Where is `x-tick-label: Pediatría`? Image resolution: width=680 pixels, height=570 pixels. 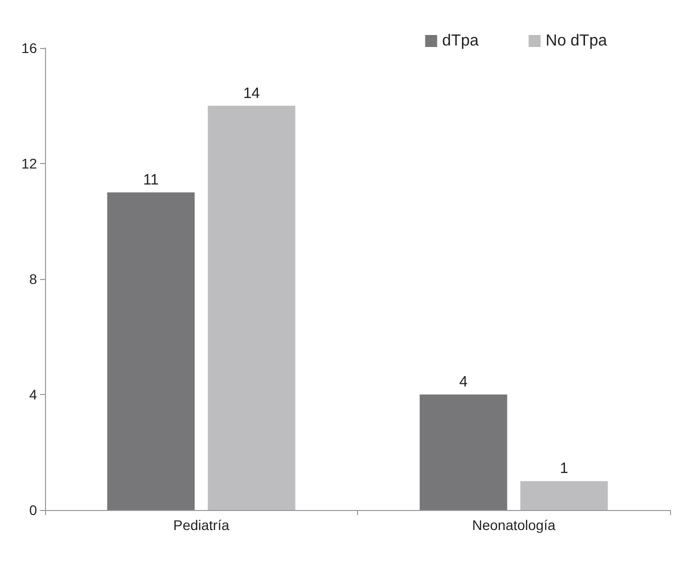 x-tick-label: Pediatría is located at coordinates (201, 525).